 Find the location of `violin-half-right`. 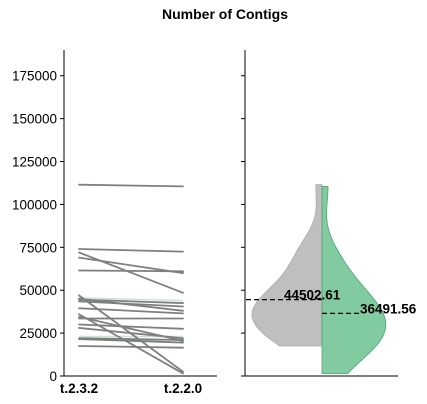

violin-half-right is located at coordinates (354, 280).